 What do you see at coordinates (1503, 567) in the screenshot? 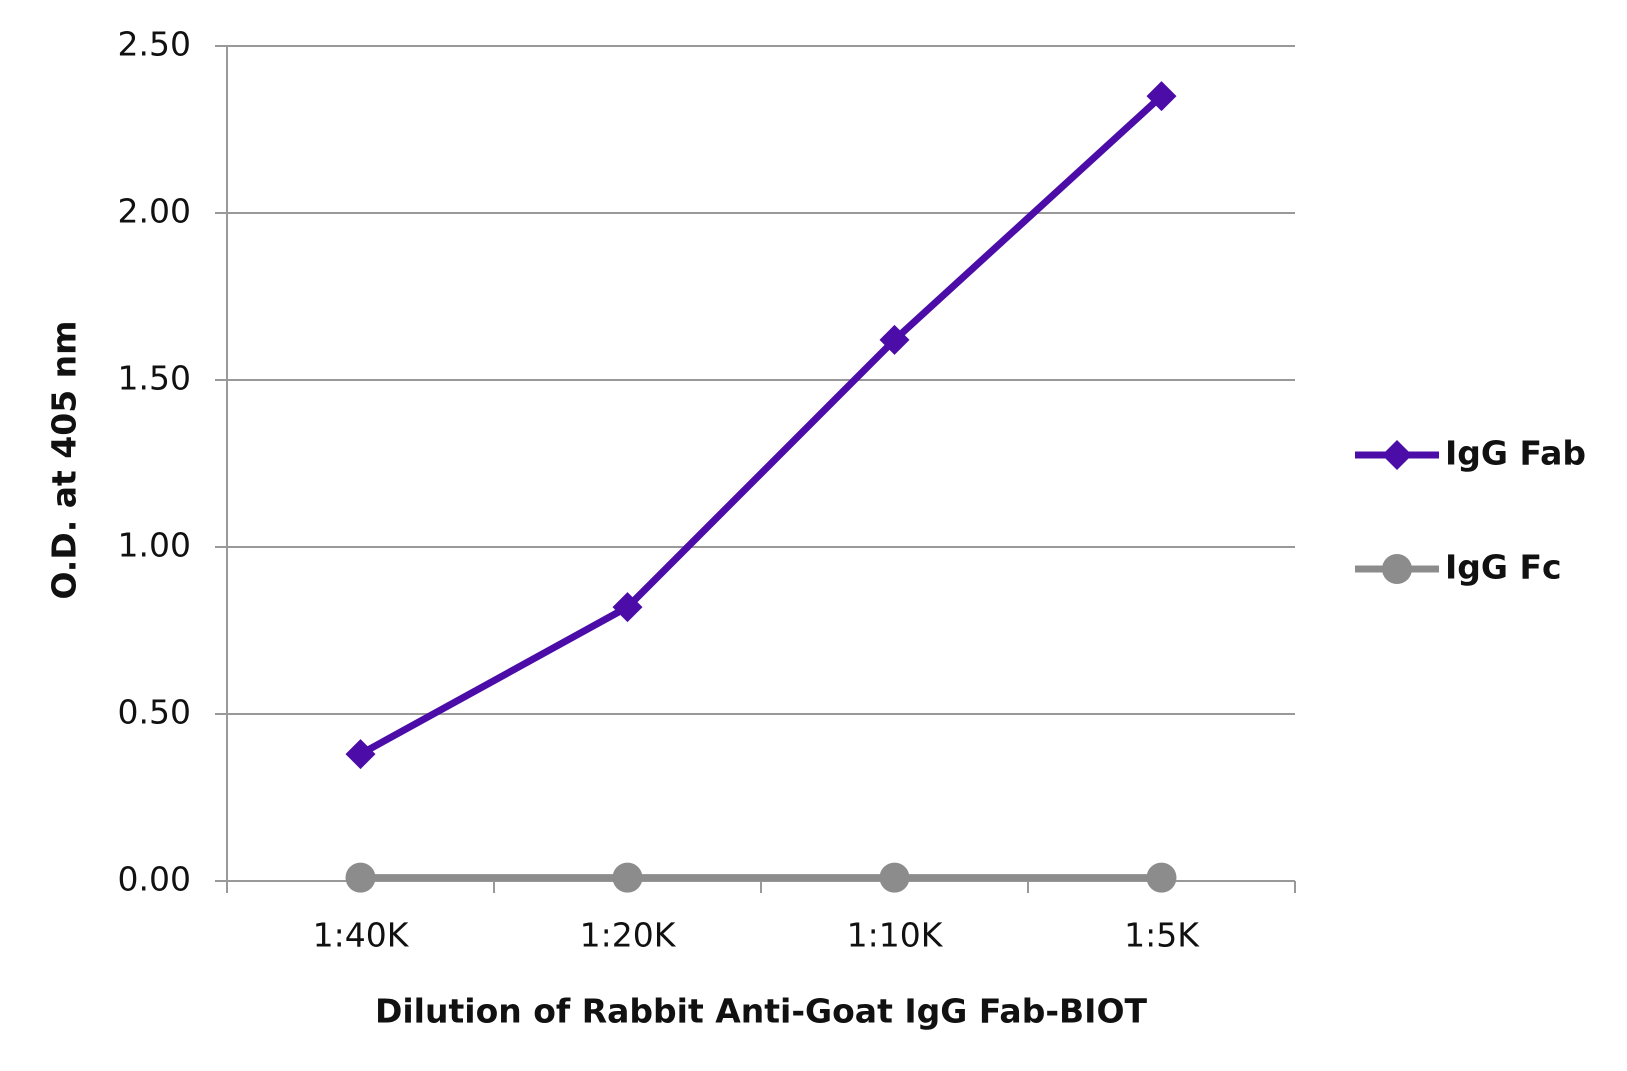
I see `legend-label: IgG Fc` at bounding box center [1503, 567].